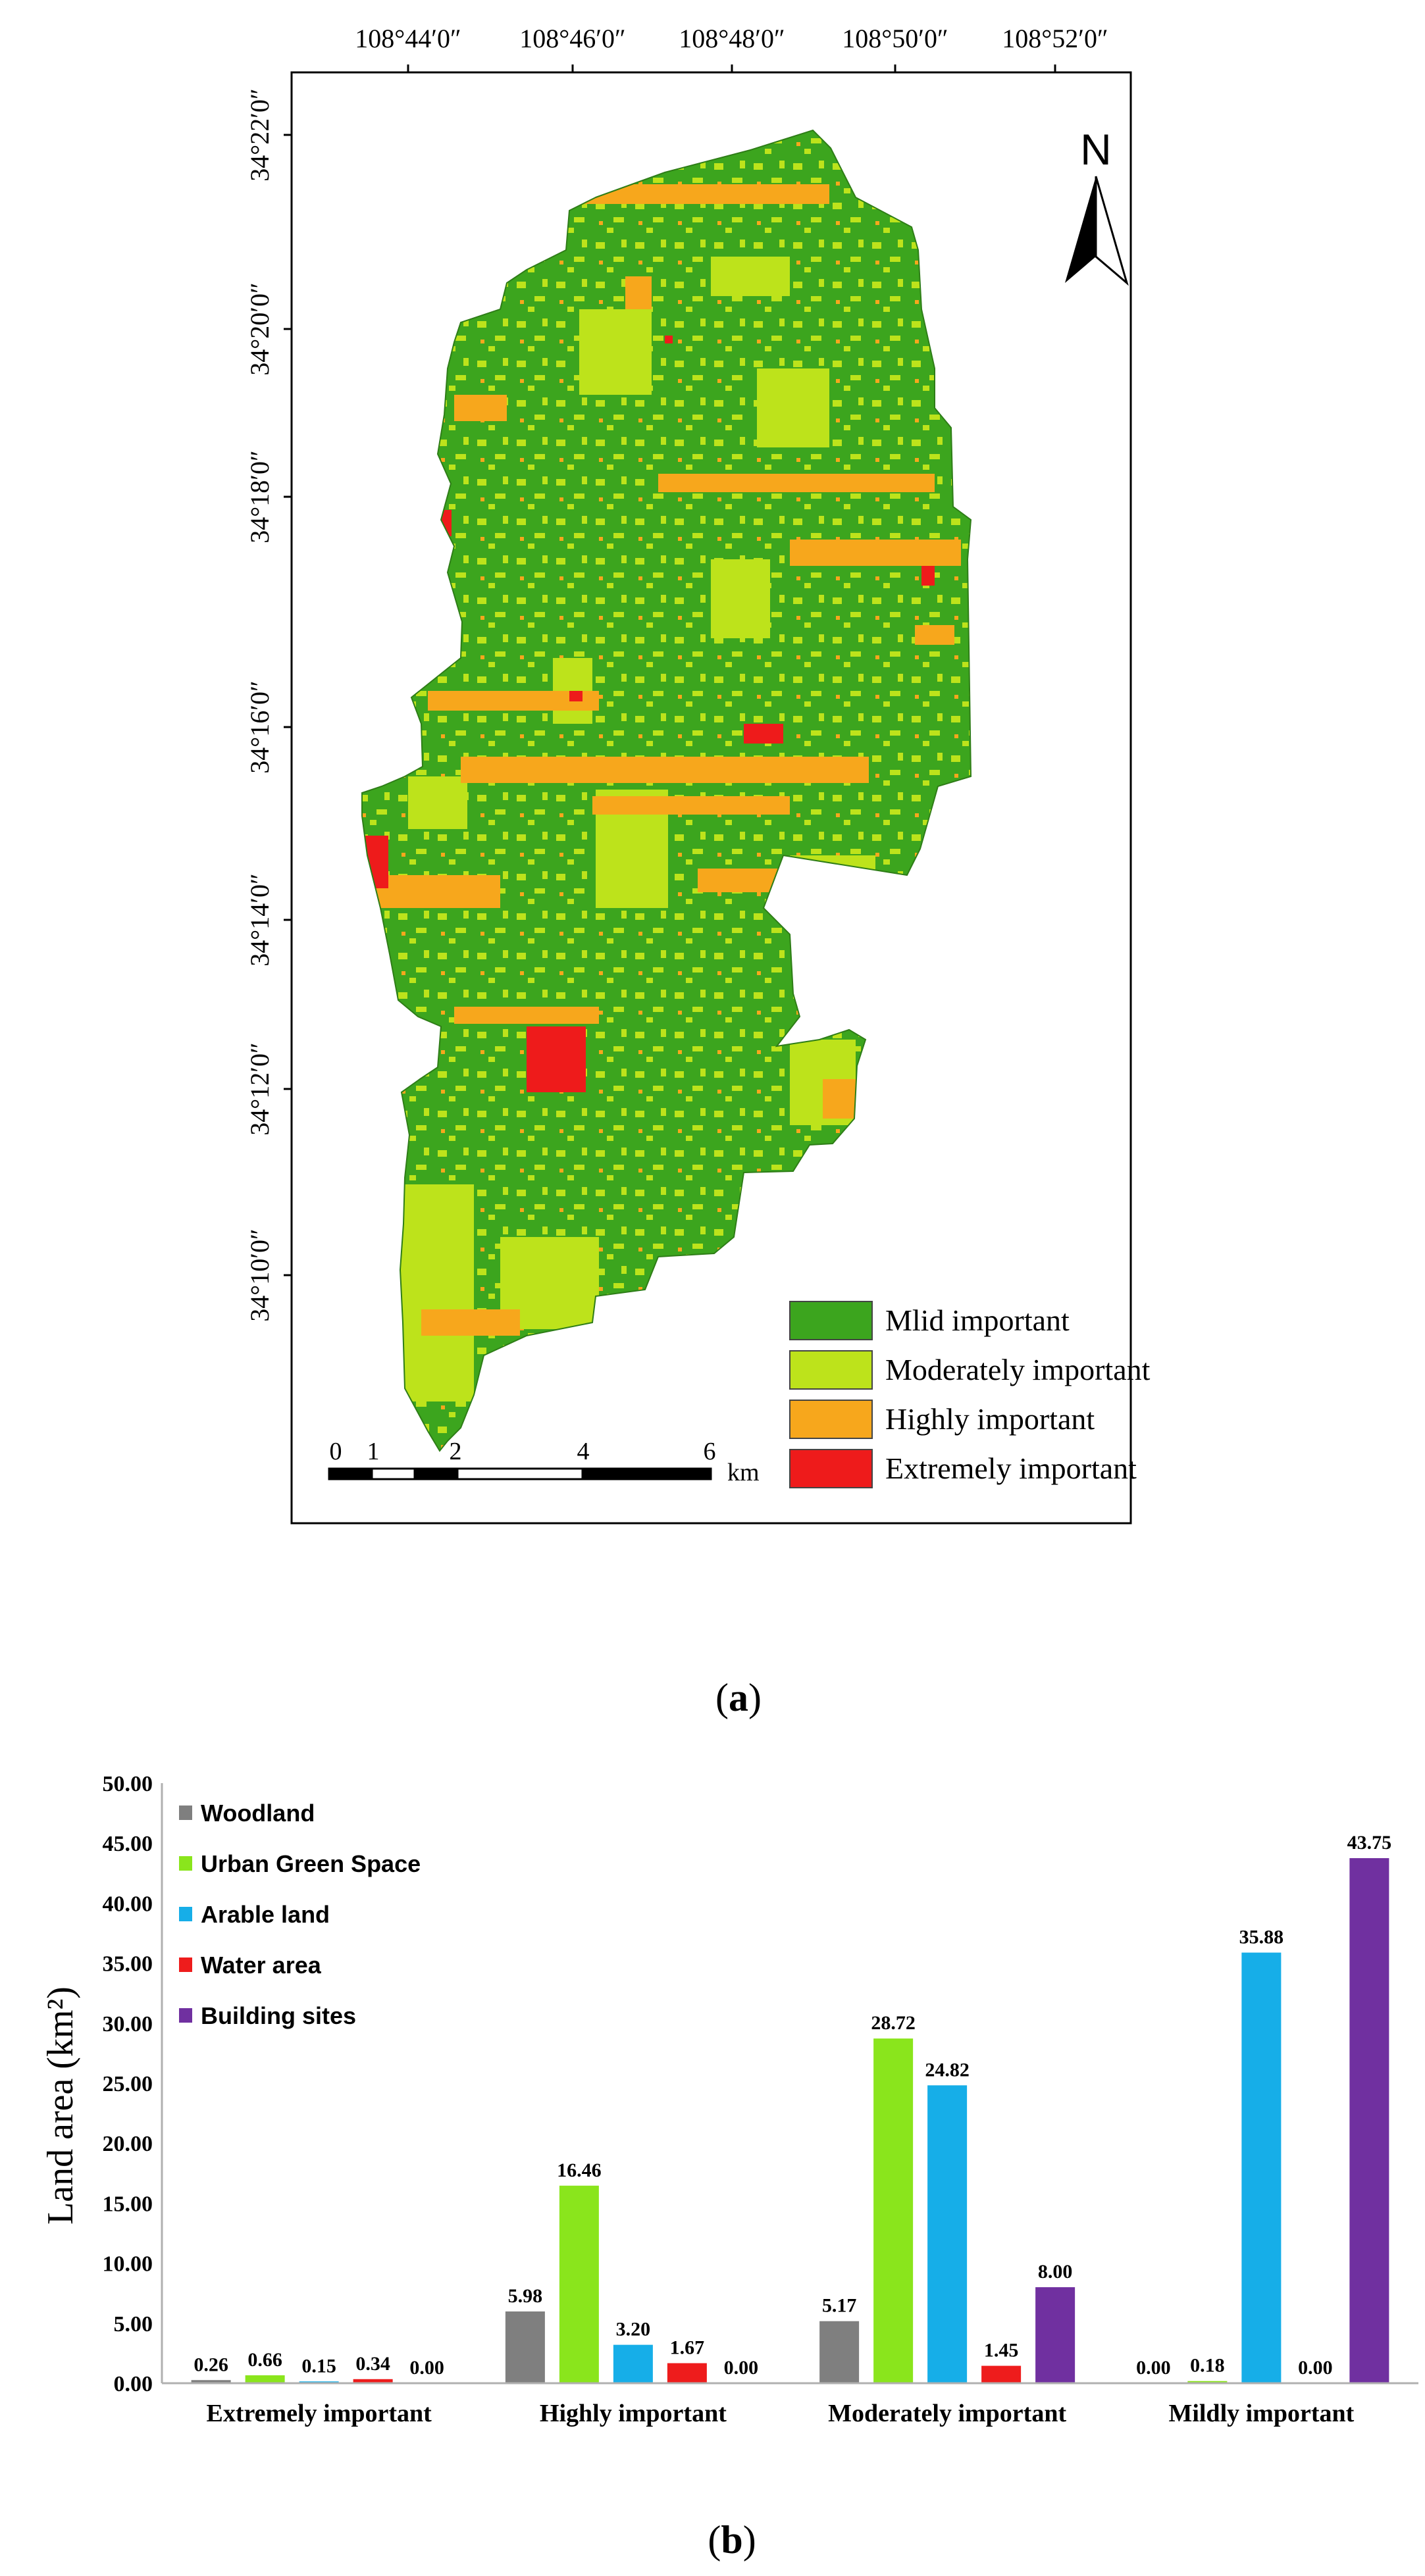  I want to click on bar-value-label: 16.46, so click(580, 2170).